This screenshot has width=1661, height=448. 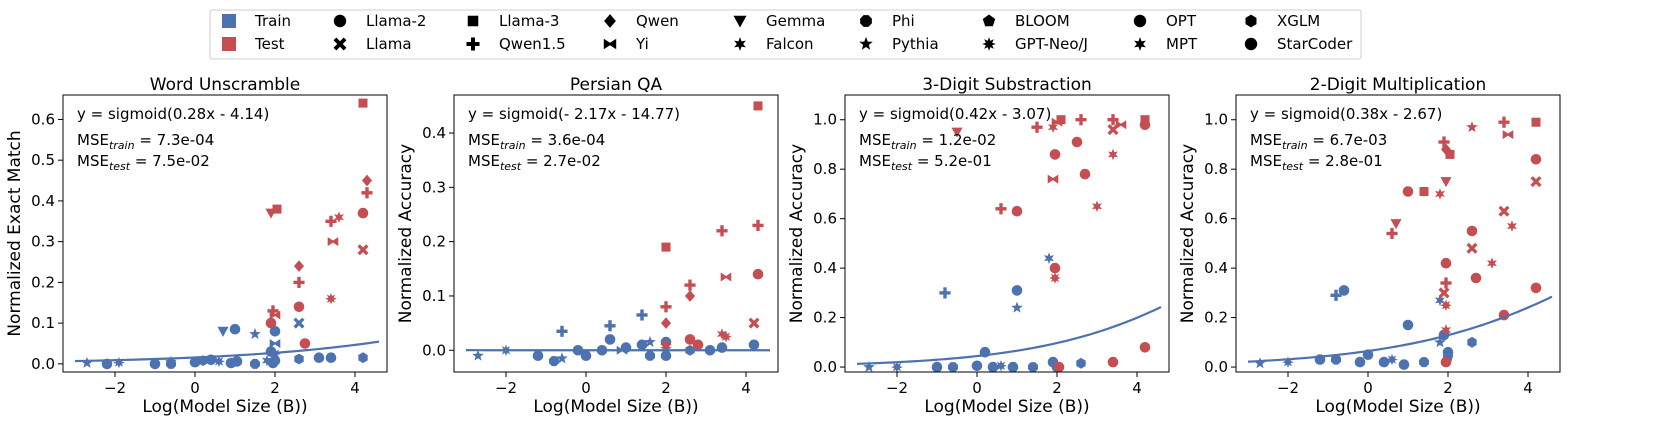 What do you see at coordinates (616, 85) in the screenshot?
I see `chart-title: Persian QA` at bounding box center [616, 85].